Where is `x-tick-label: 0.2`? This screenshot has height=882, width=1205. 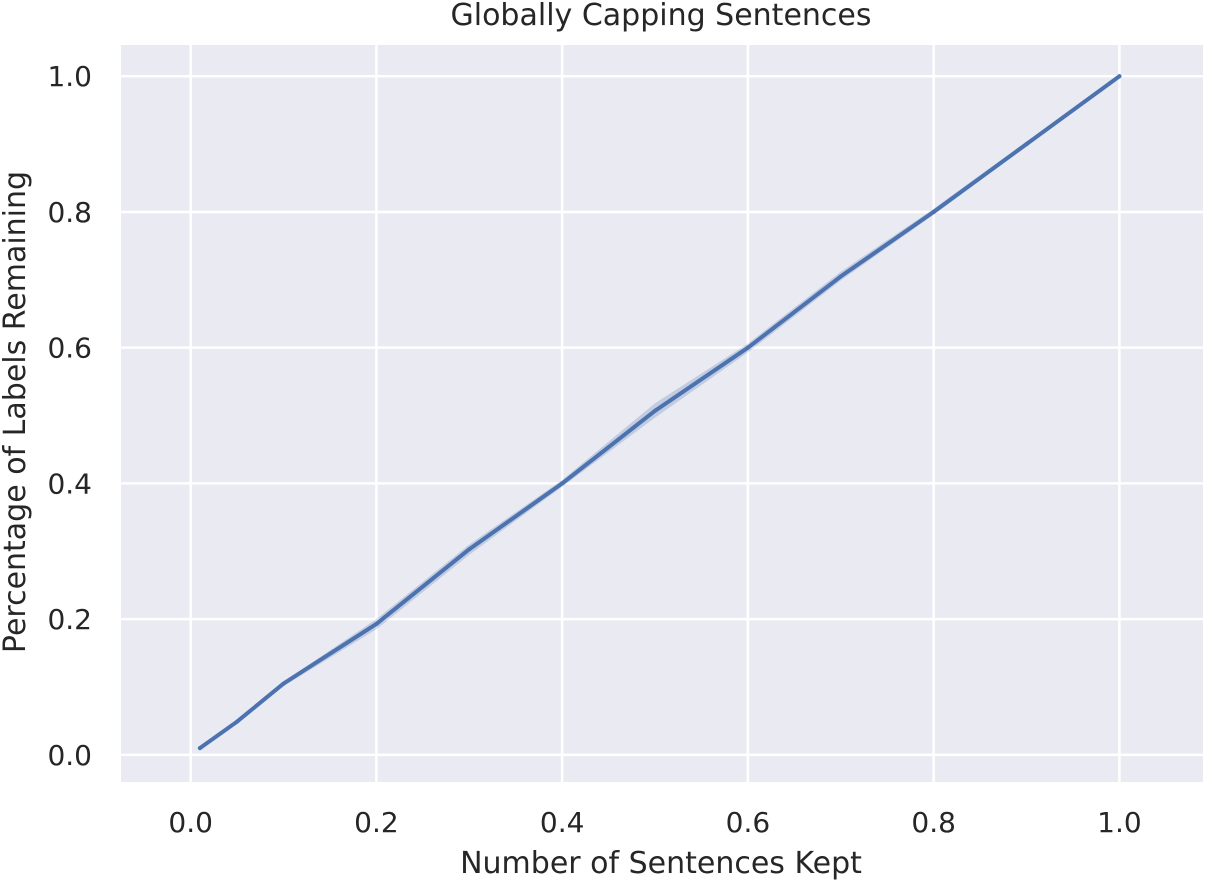
x-tick-label: 0.2 is located at coordinates (376, 822).